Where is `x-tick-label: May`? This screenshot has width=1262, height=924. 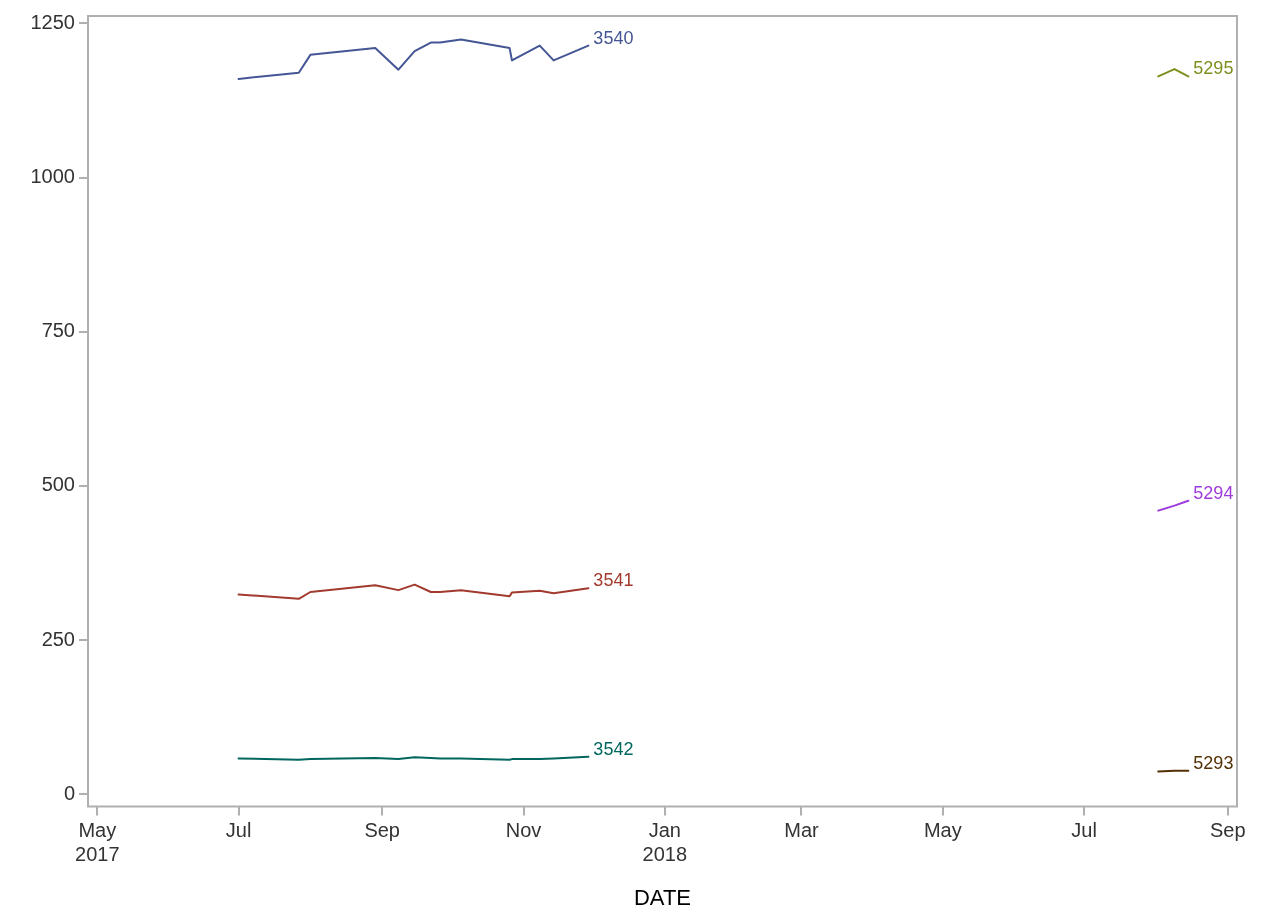
x-tick-label: May is located at coordinates (942, 830).